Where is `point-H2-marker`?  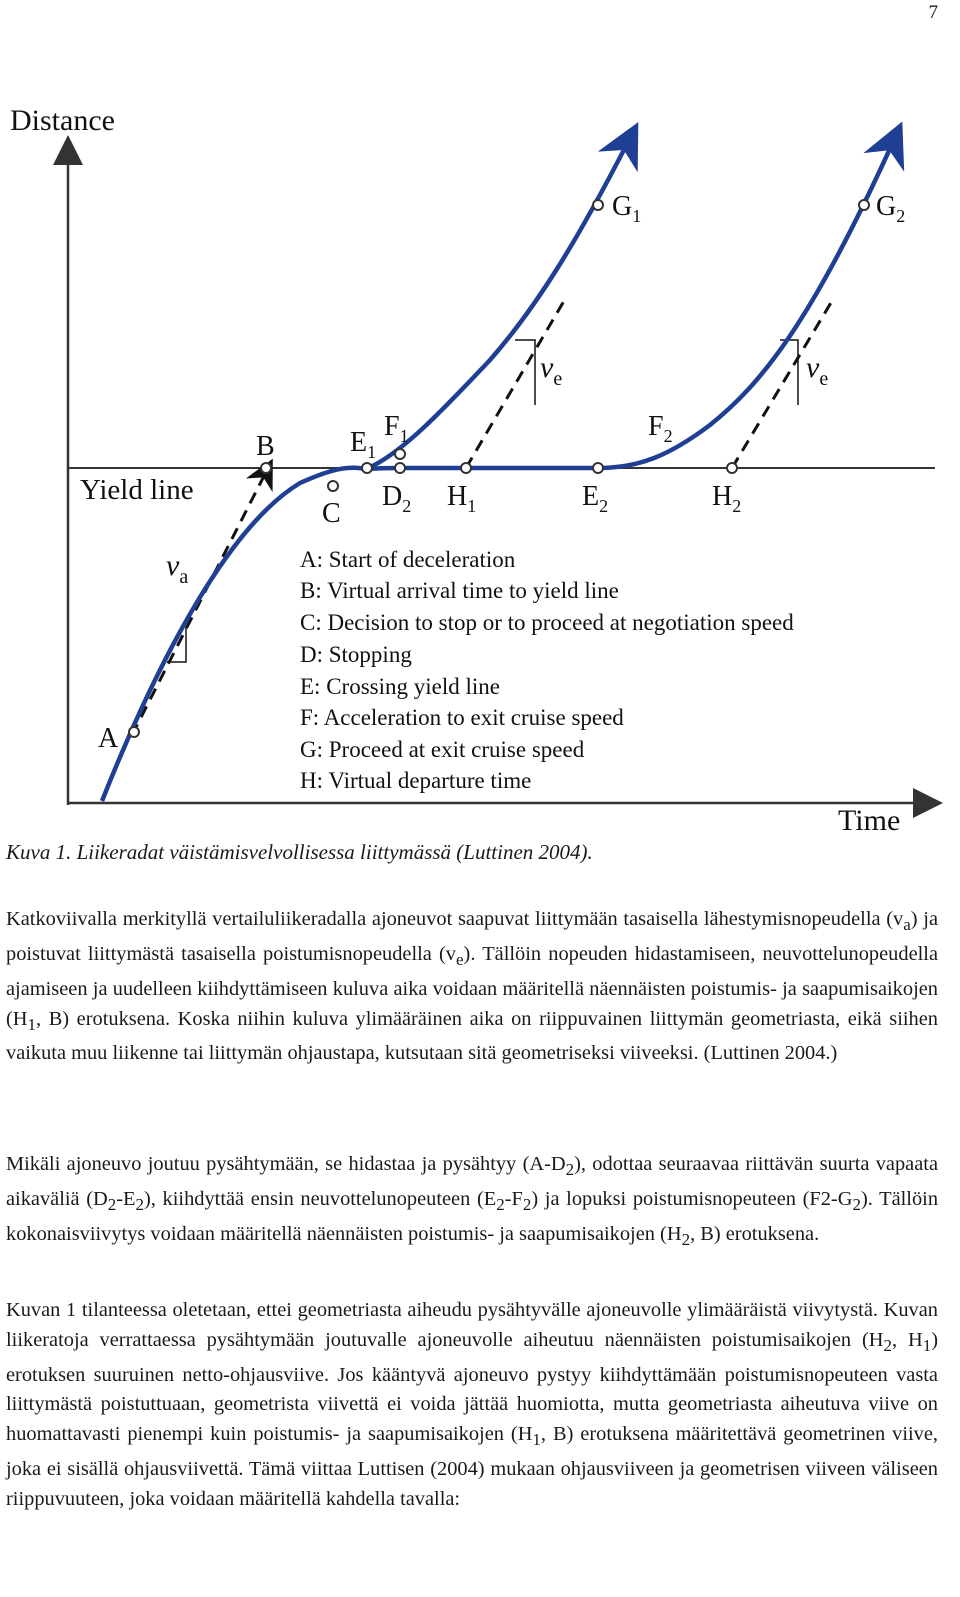 point-H2-marker is located at coordinates (732, 468).